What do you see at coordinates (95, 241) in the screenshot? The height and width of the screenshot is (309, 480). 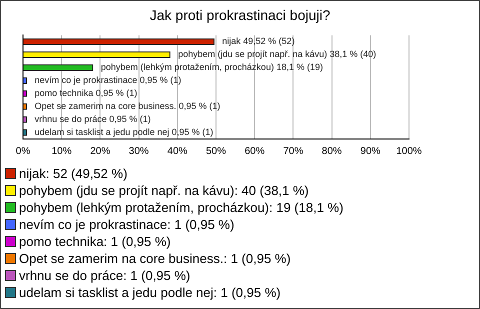 I see `legend-label: pomo technika: 1 (0,95 %)` at bounding box center [95, 241].